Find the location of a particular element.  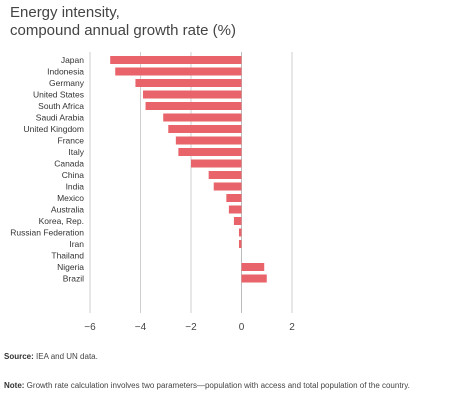

x-tick-label: −2 is located at coordinates (191, 327).